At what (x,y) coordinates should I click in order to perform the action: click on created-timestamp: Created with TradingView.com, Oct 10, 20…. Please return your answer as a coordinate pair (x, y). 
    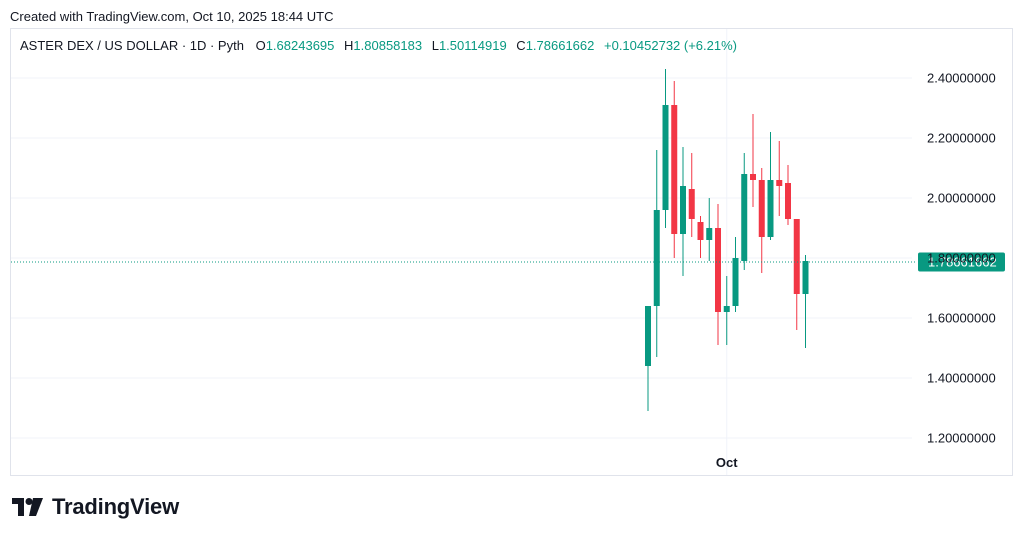
    Looking at the image, I should click on (172, 16).